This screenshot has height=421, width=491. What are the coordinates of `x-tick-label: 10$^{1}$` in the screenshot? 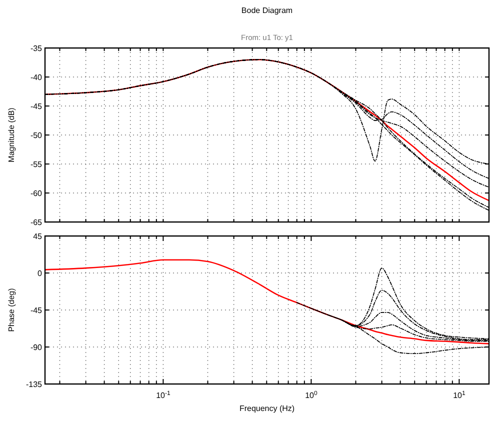 It's located at (459, 395).